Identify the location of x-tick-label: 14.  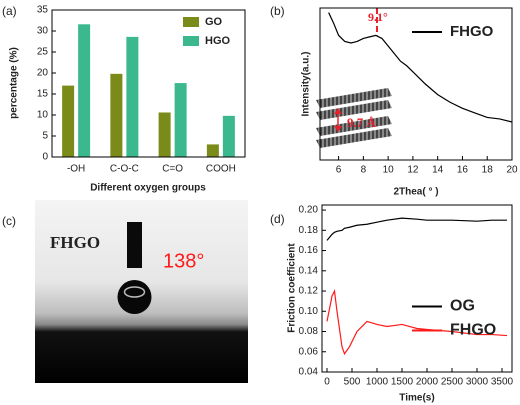
(438, 170).